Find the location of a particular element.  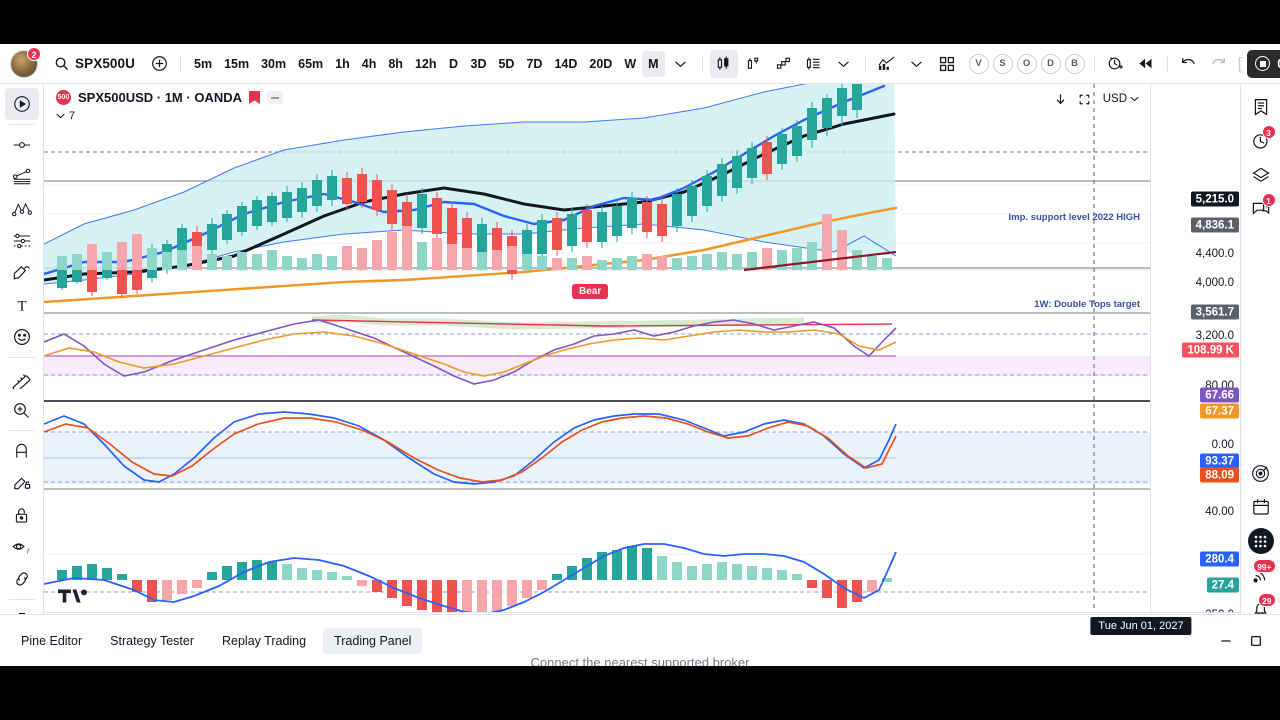

timeframe-button-15m: 15m is located at coordinates (237, 63).